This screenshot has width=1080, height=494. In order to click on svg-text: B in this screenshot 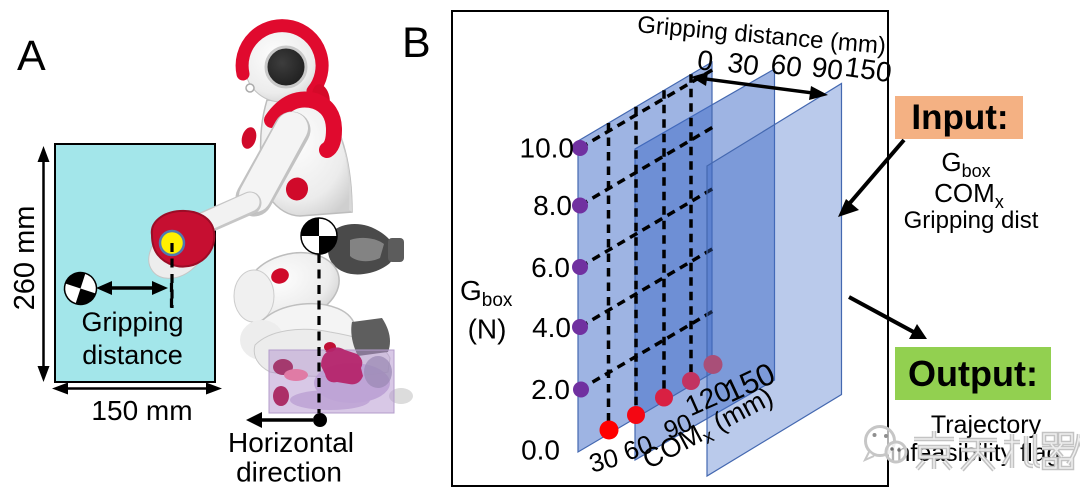, I will do `click(416, 43)`.